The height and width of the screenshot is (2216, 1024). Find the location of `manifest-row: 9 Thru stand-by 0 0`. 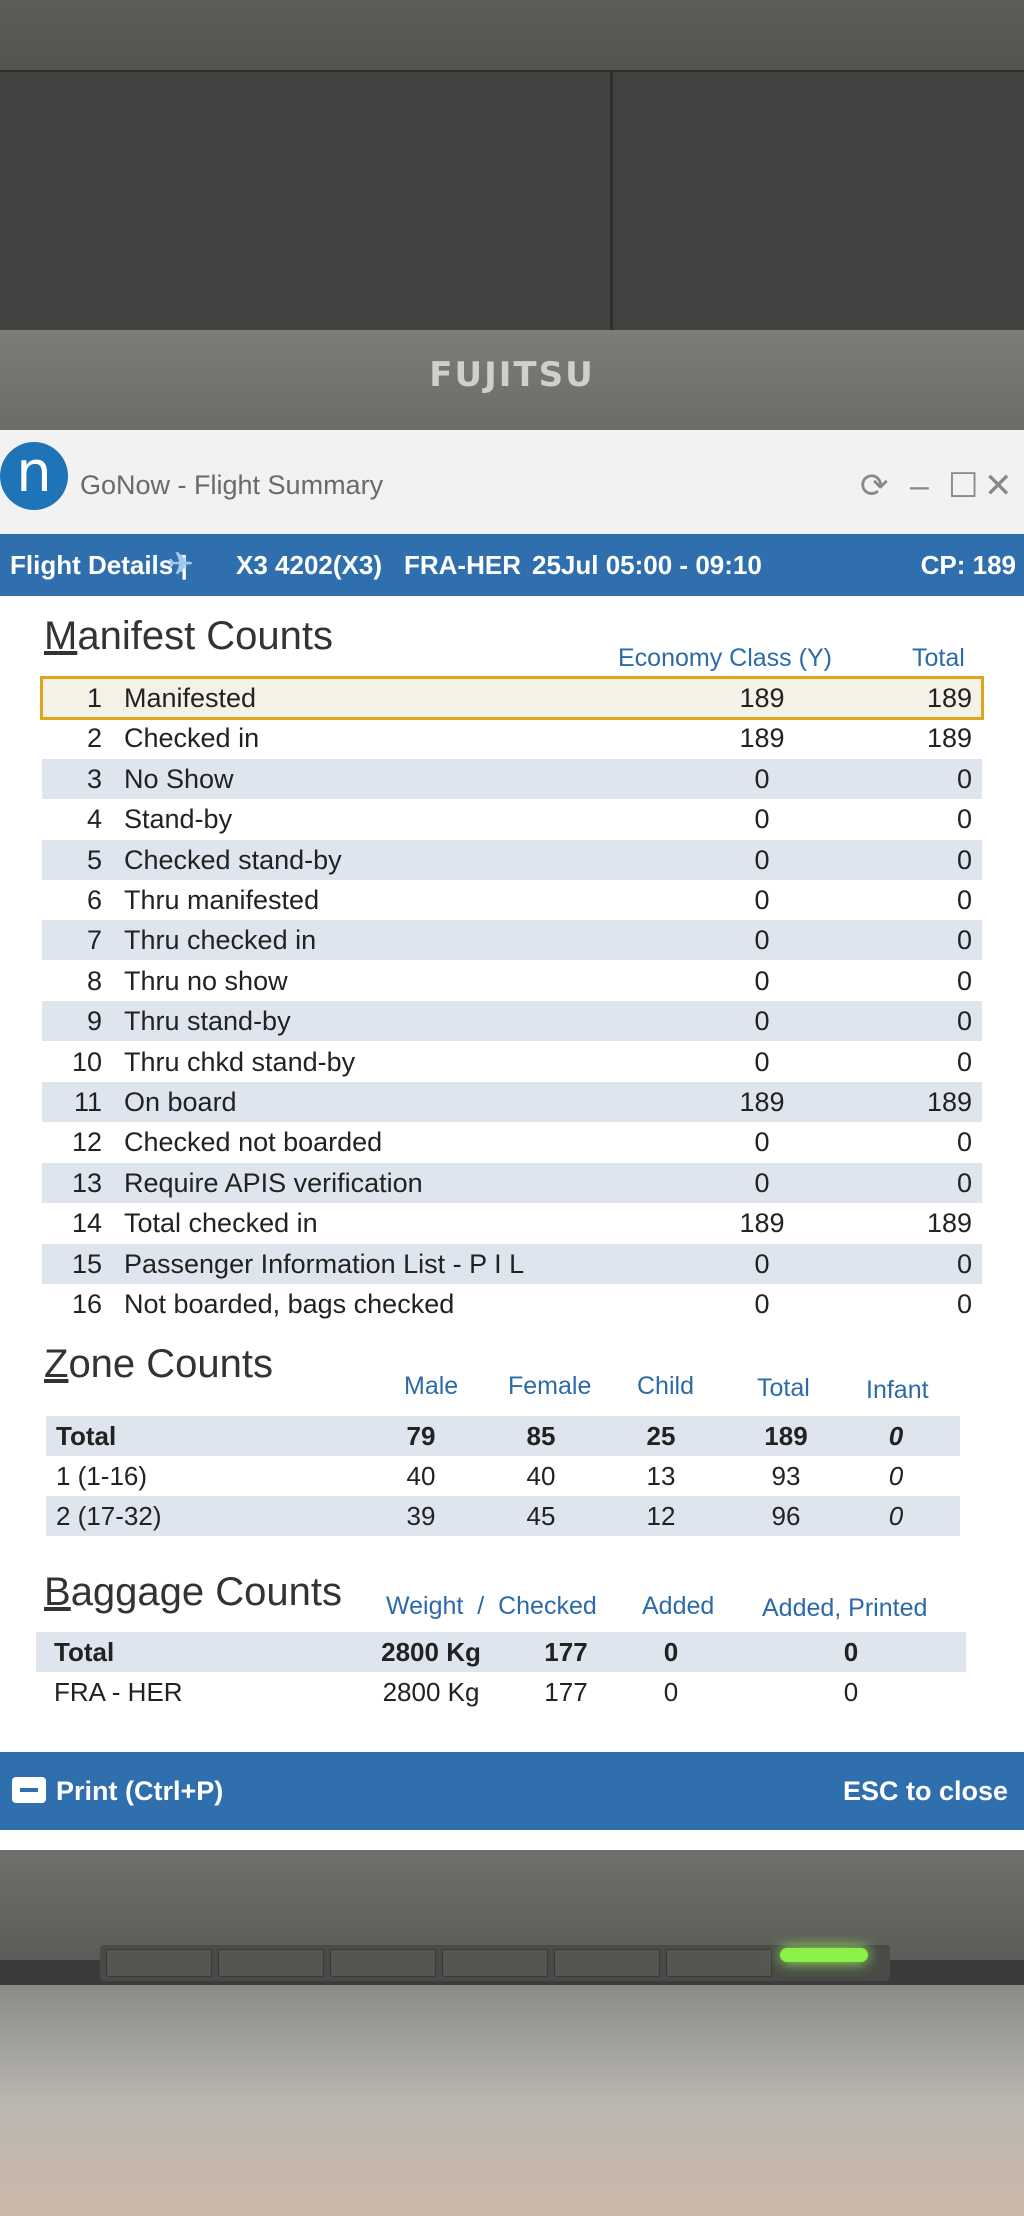

manifest-row: 9 Thru stand-by 0 0 is located at coordinates (512, 1021).